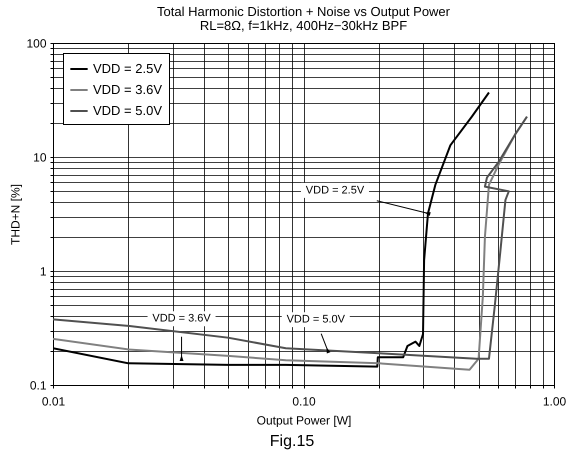  Describe the element at coordinates (36, 43) in the screenshot. I see `y-tick-label: 100` at that location.